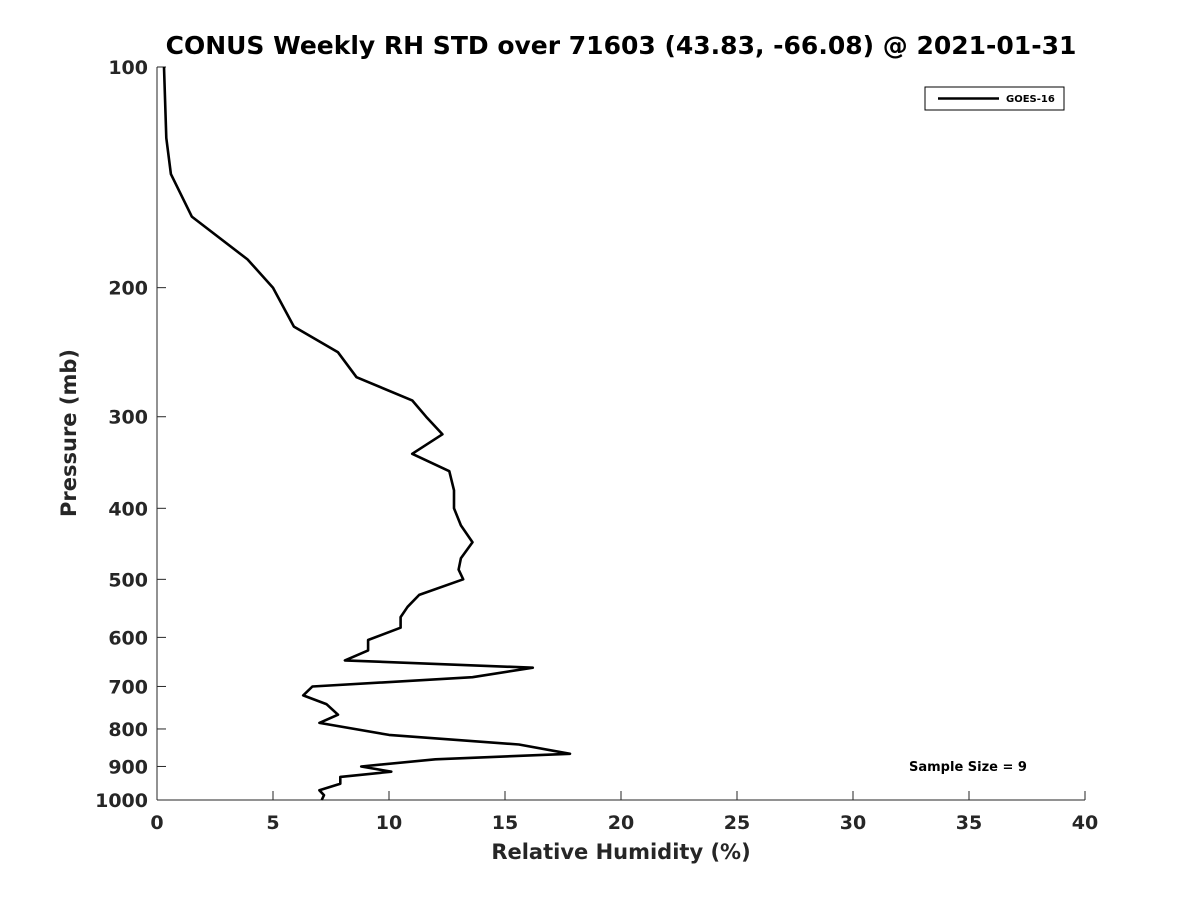 The height and width of the screenshot is (900, 1200). Describe the element at coordinates (128, 509) in the screenshot. I see `y-tick-label: 400` at that location.